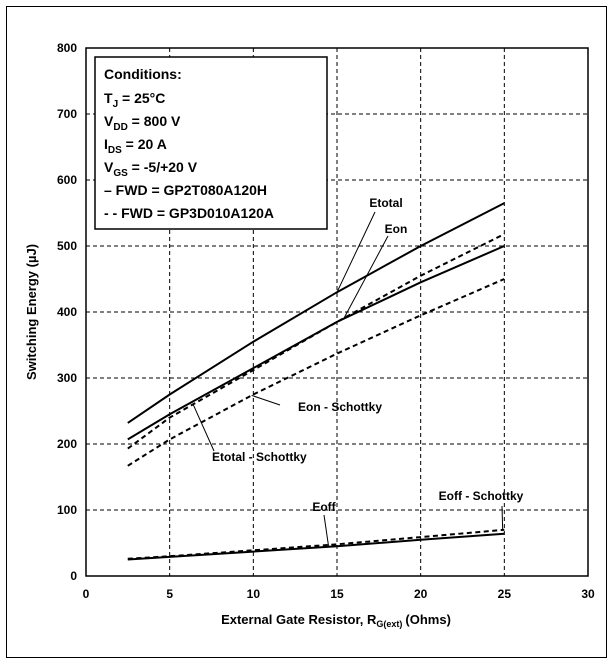 The height and width of the screenshot is (666, 615). Describe the element at coordinates (67, 114) in the screenshot. I see `y-tick-label: 700` at that location.